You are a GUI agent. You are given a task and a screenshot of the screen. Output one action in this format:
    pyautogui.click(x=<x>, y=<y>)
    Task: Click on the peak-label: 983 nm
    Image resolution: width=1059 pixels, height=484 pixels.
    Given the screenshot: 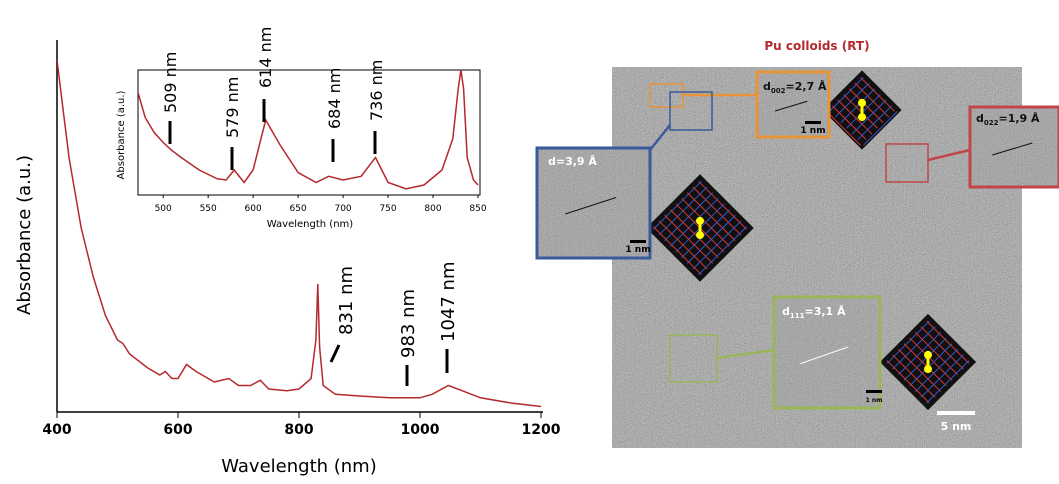 What is the action you would take?
    pyautogui.click(x=408, y=323)
    